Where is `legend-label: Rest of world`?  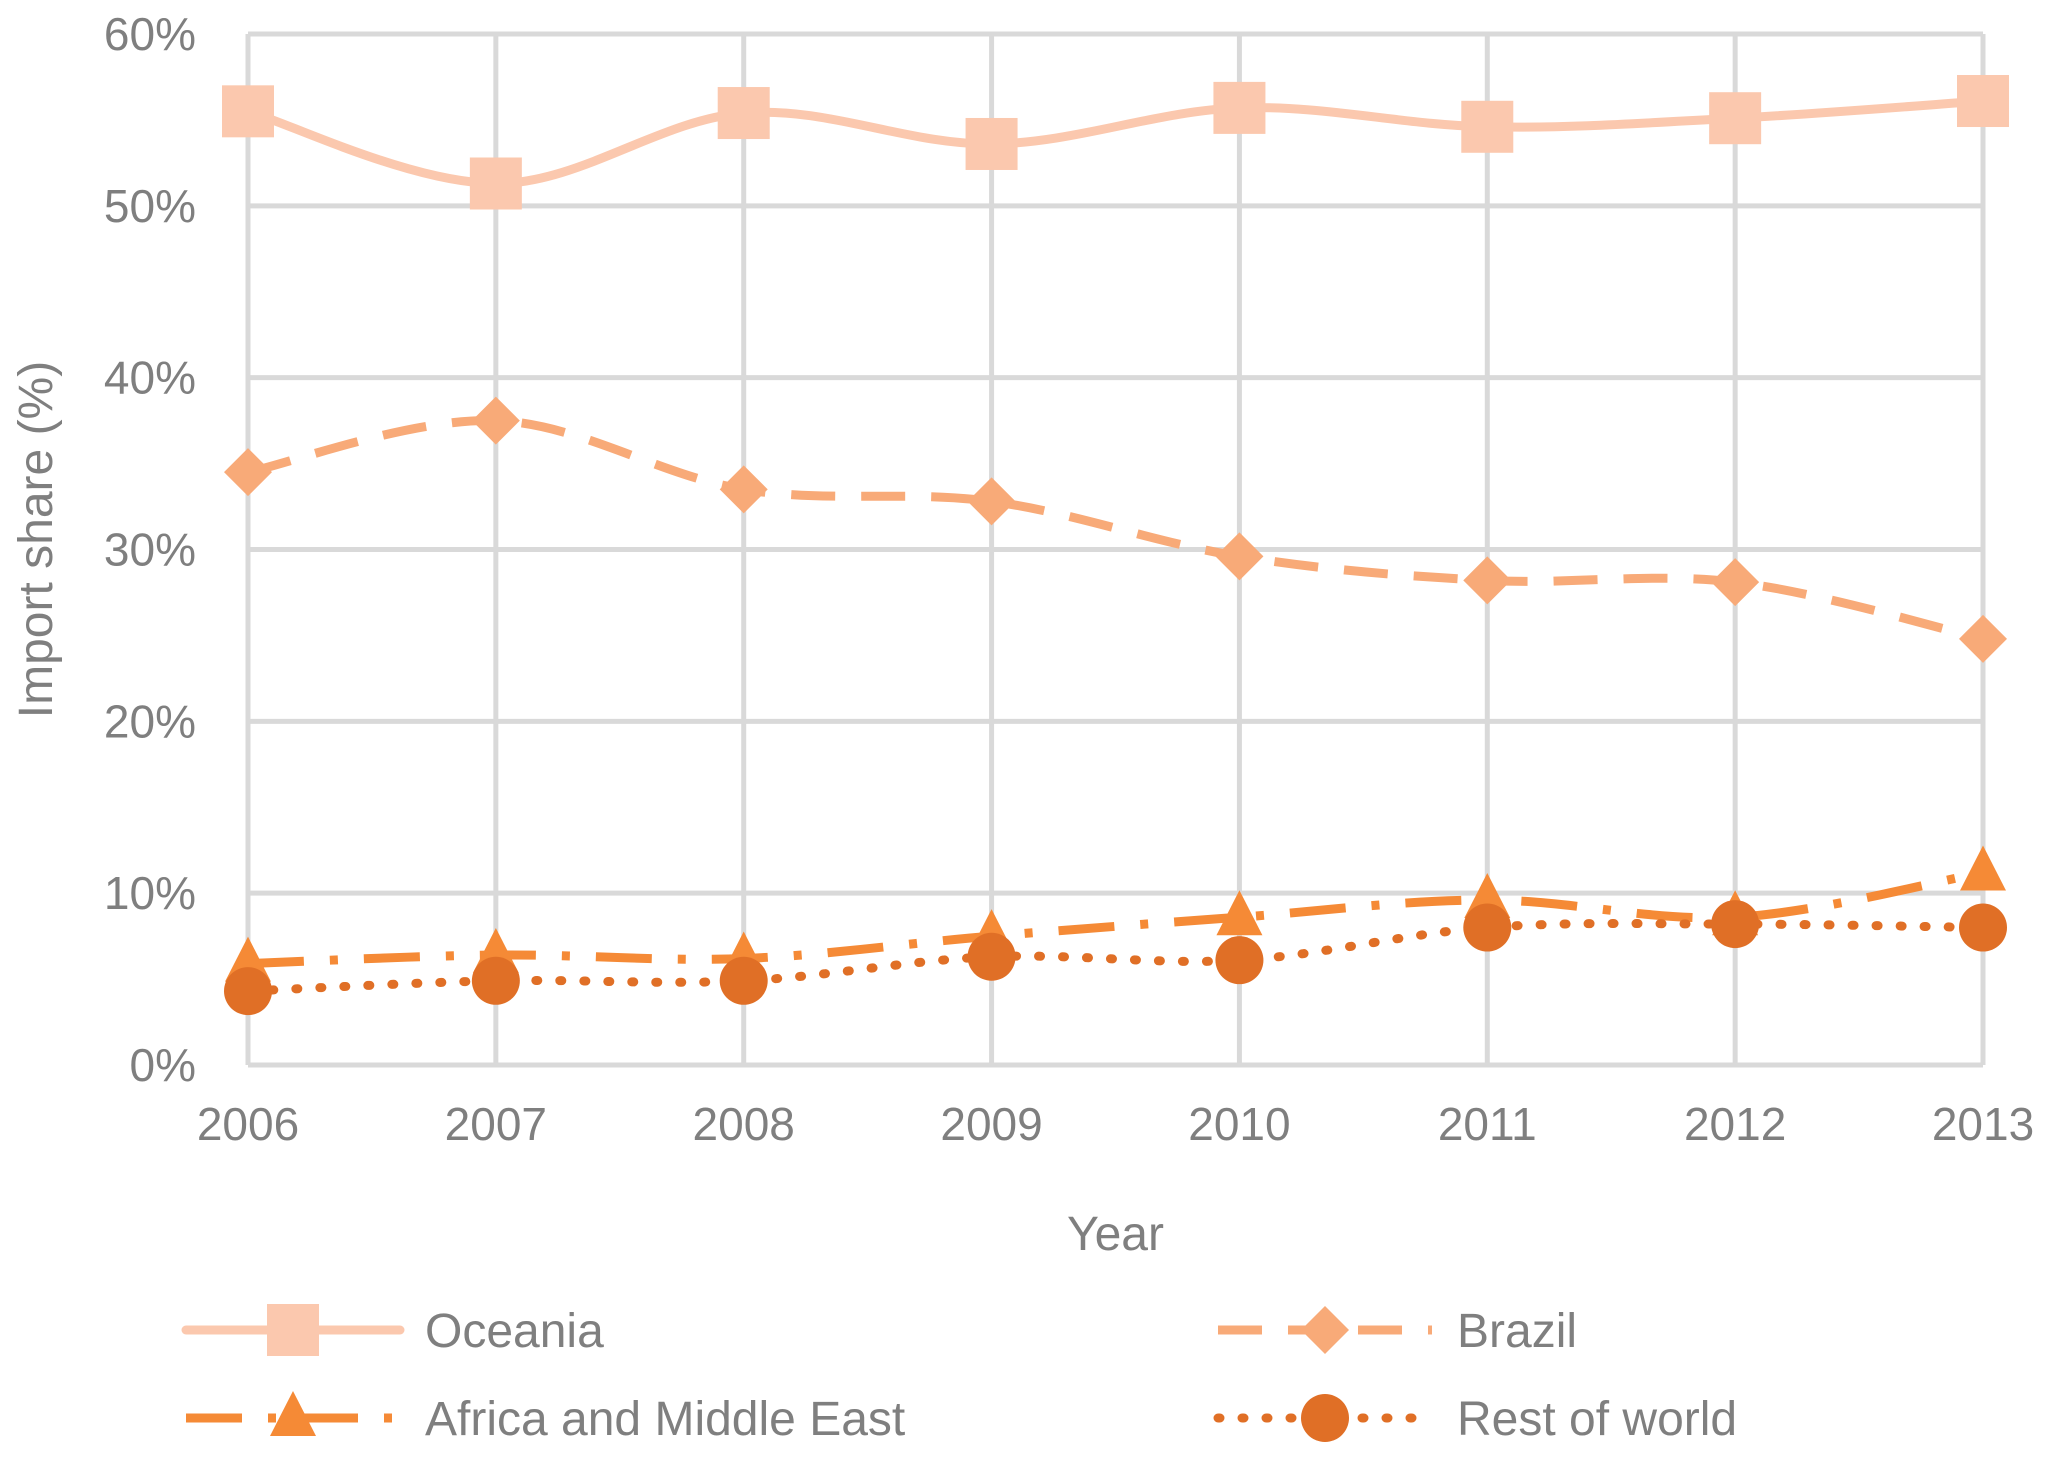 legend-label: Rest of world is located at coordinates (1597, 1419).